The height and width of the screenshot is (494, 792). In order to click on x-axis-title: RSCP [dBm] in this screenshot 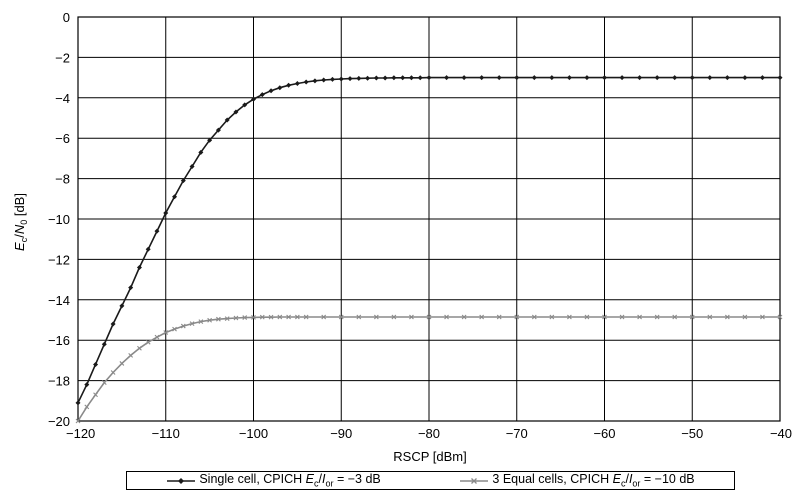, I will do `click(429, 456)`.